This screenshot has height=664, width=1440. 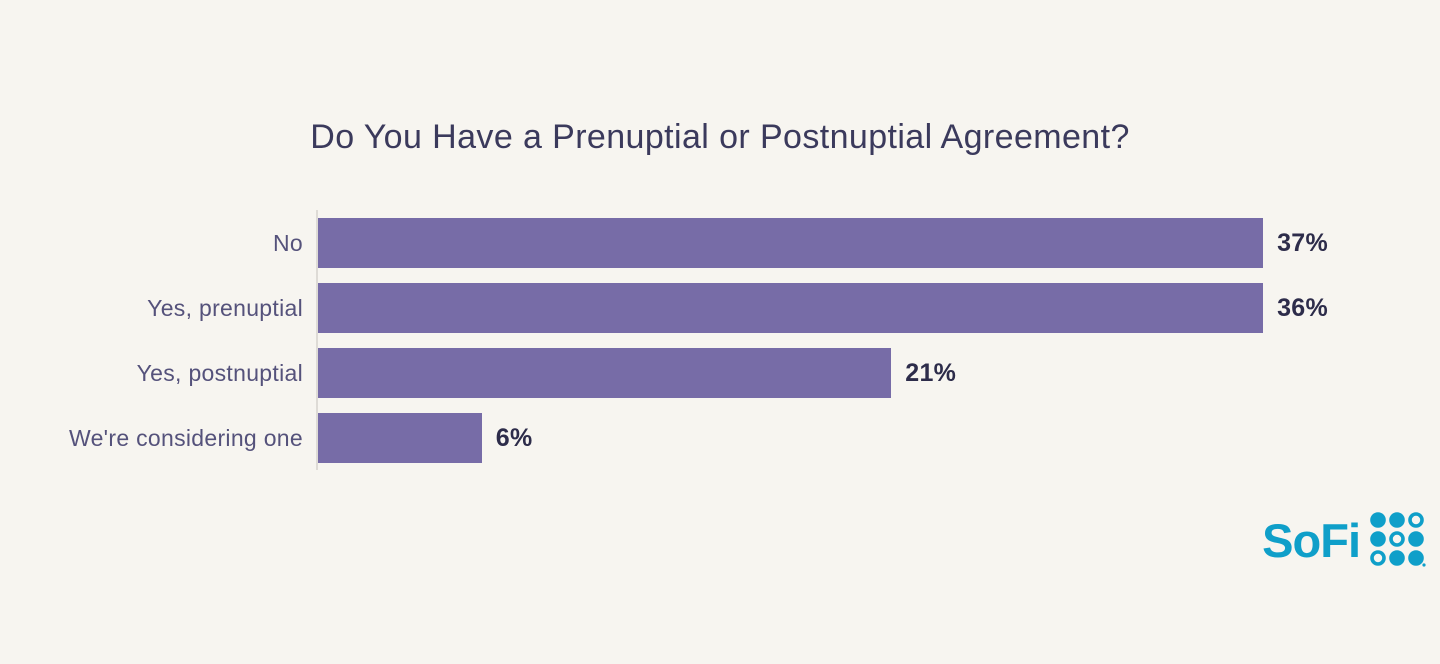 What do you see at coordinates (931, 372) in the screenshot?
I see `value-label: 21%` at bounding box center [931, 372].